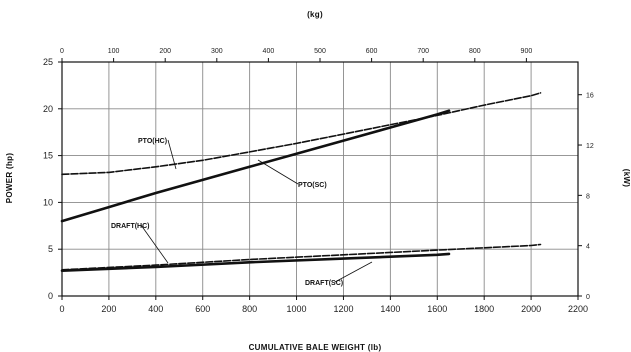  What do you see at coordinates (62, 51) in the screenshot?
I see `x2-tick-label: 0` at bounding box center [62, 51].